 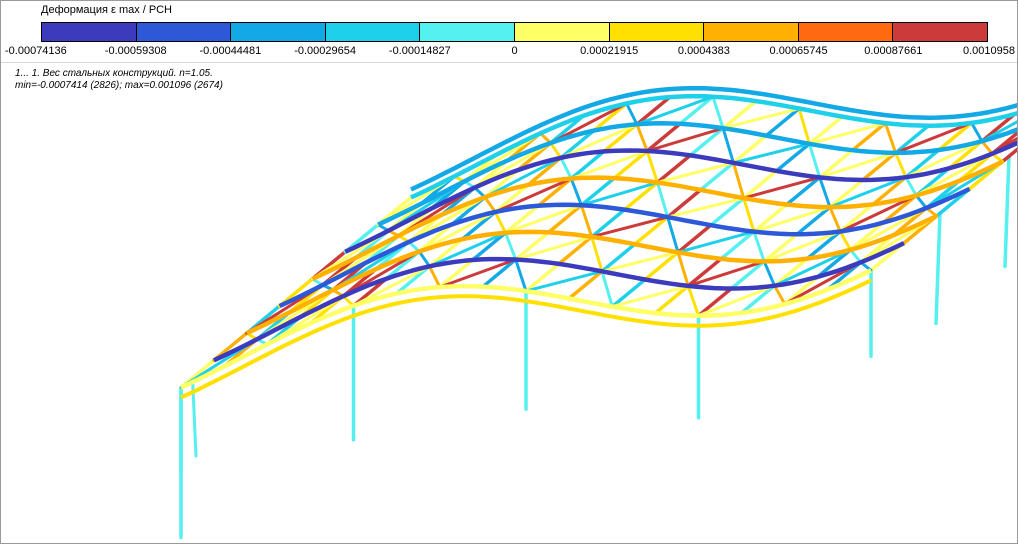 I want to click on legend-tick-label: 0.00087661, so click(x=893, y=51).